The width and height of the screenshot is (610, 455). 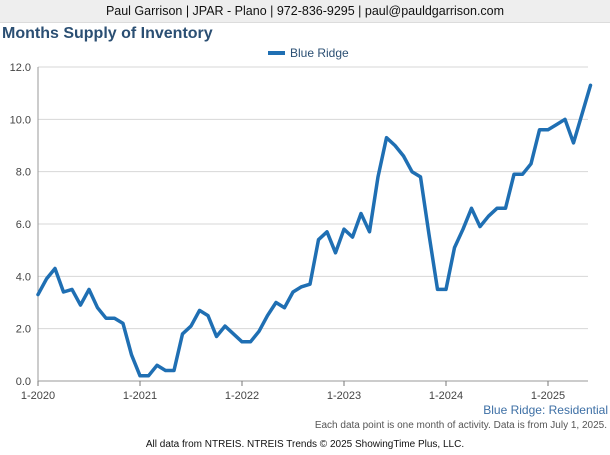 What do you see at coordinates (545, 410) in the screenshot?
I see `series-caption: Blue Ridge: Residential` at bounding box center [545, 410].